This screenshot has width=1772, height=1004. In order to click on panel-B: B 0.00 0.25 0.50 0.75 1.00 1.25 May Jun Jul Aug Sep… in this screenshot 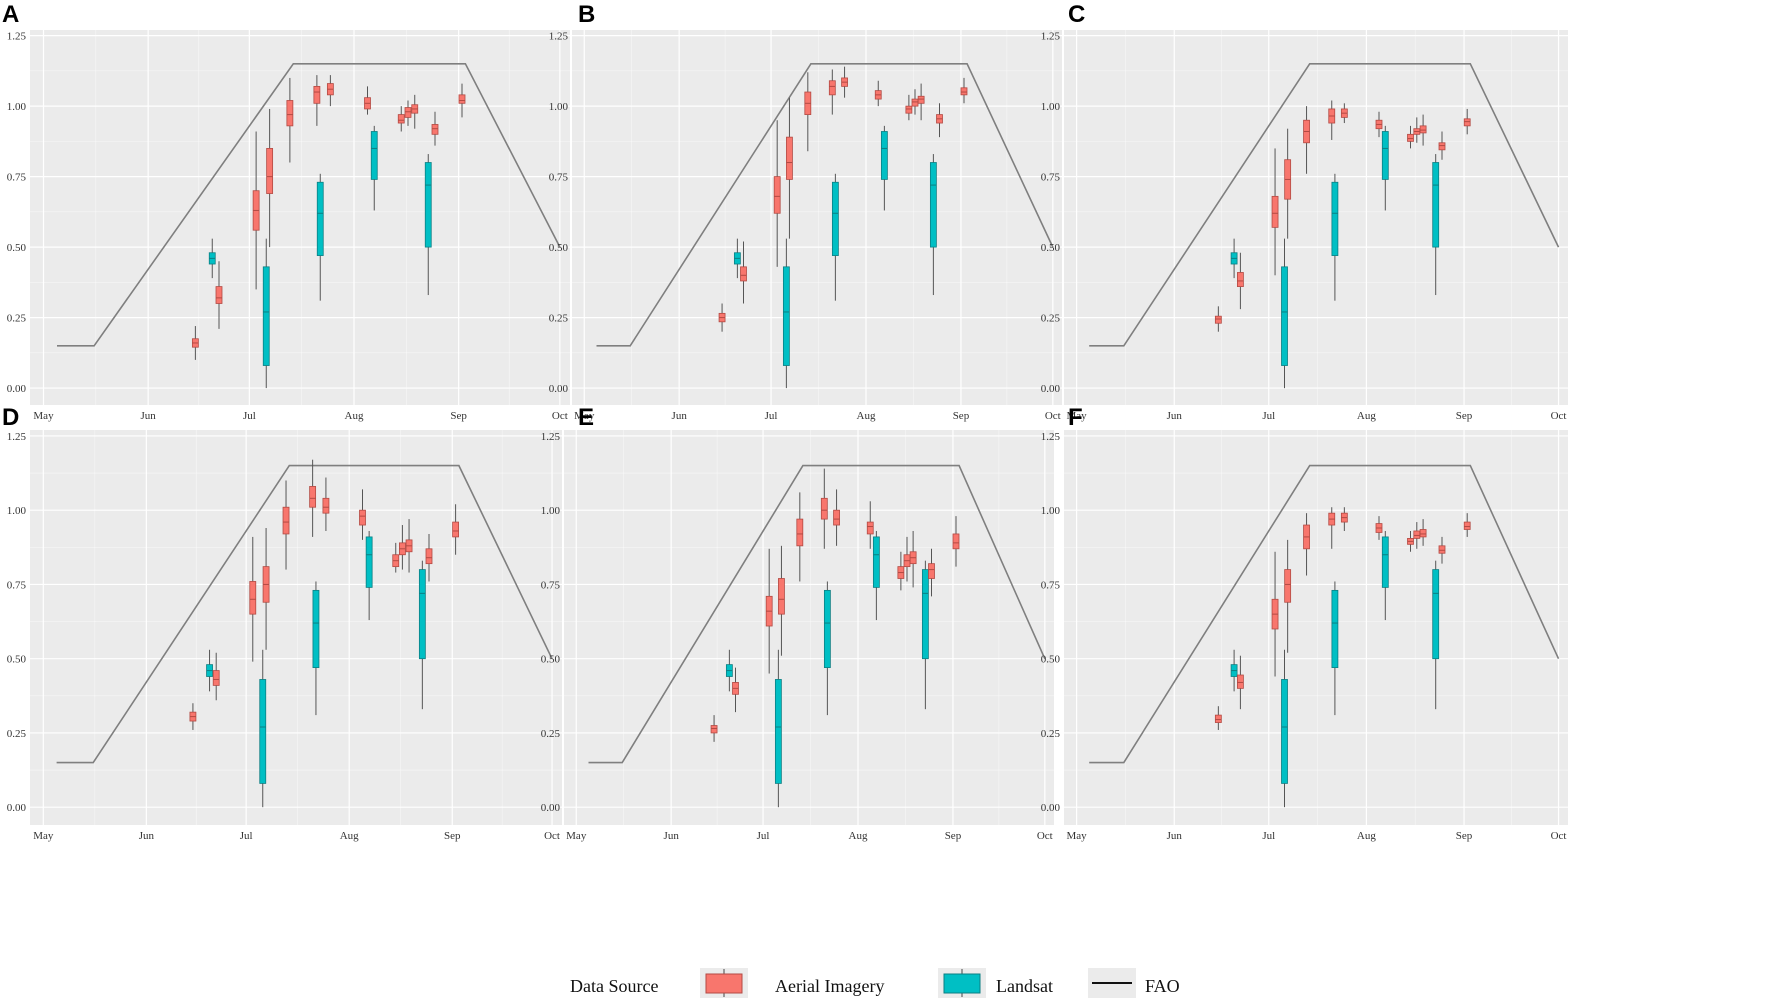, I will do `click(805, 211)`.